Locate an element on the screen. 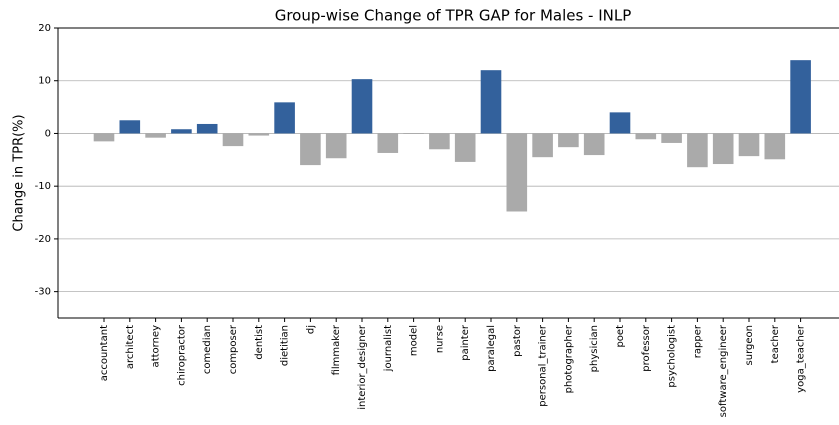 The height and width of the screenshot is (425, 839). x-tick-label: model is located at coordinates (414, 340).